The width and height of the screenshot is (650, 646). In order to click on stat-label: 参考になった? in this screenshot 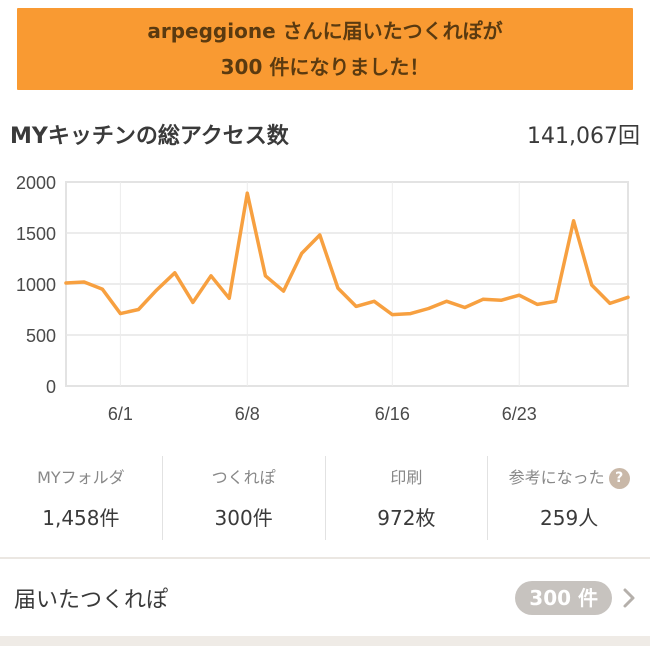, I will do `click(569, 478)`.